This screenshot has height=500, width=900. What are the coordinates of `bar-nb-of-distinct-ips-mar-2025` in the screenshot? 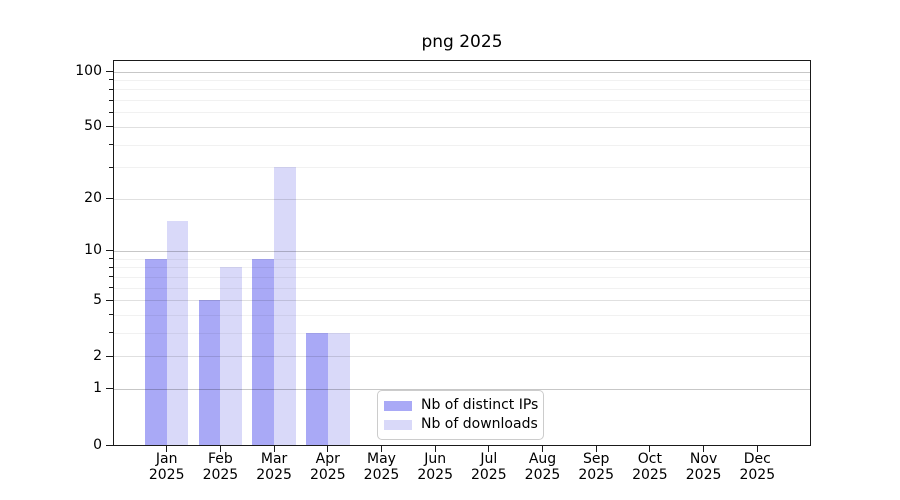 It's located at (263, 351).